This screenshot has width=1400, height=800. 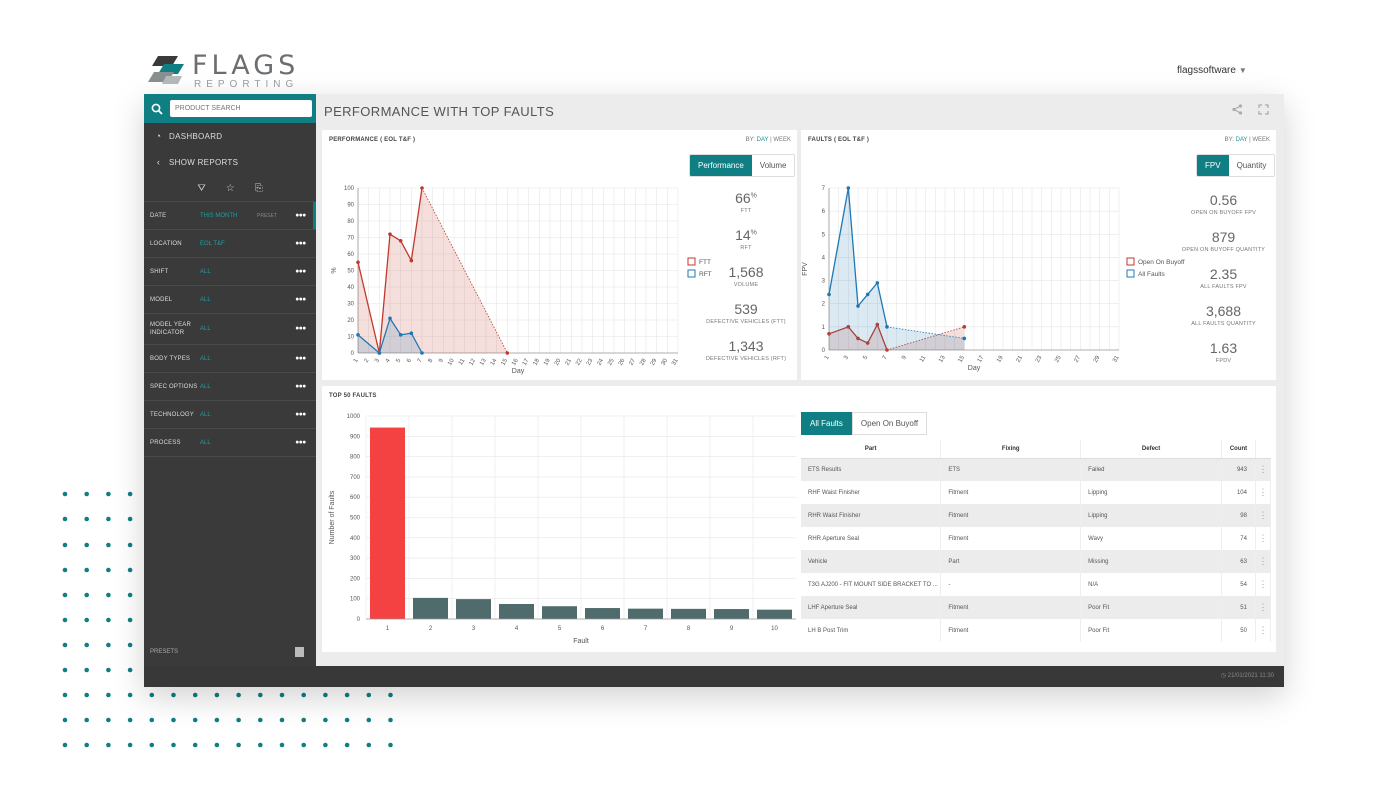 I want to click on performance-toggle-button: Performance, so click(x=721, y=165).